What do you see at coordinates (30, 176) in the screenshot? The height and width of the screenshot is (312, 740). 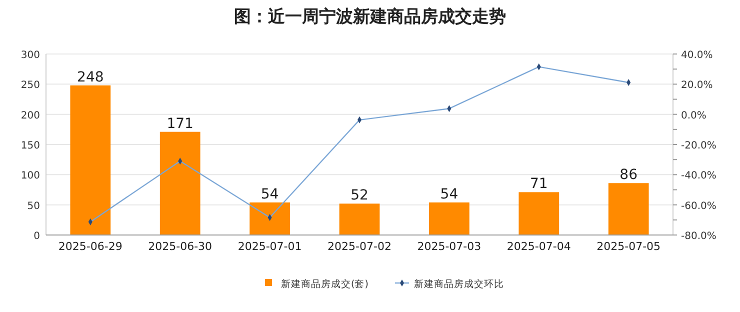 I see `y-tick-label: 100` at bounding box center [30, 176].